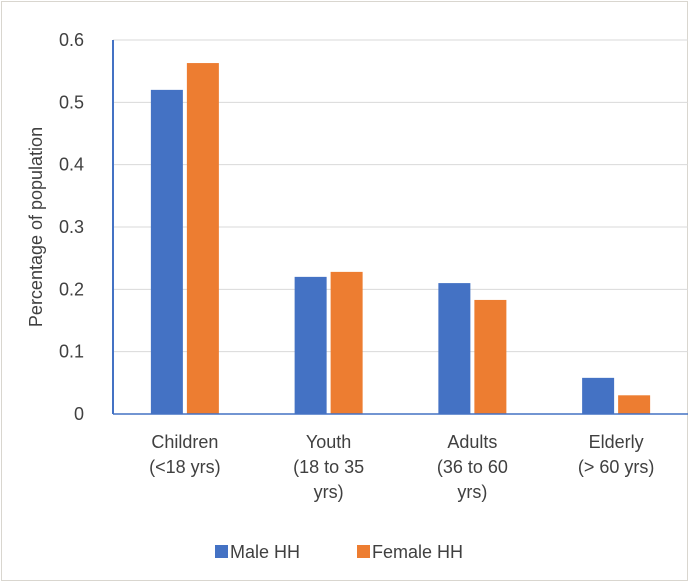 The width and height of the screenshot is (691, 584). What do you see at coordinates (616, 442) in the screenshot?
I see `x-category-label: Elderly` at bounding box center [616, 442].